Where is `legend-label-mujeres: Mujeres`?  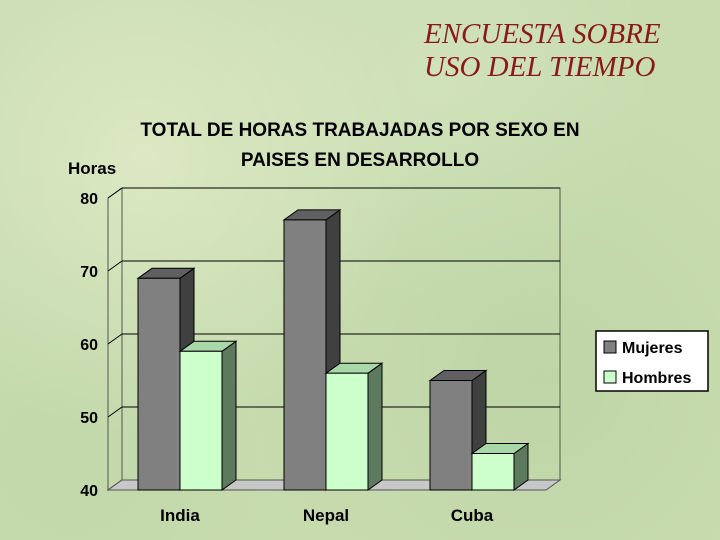 legend-label-mujeres: Mujeres is located at coordinates (652, 348).